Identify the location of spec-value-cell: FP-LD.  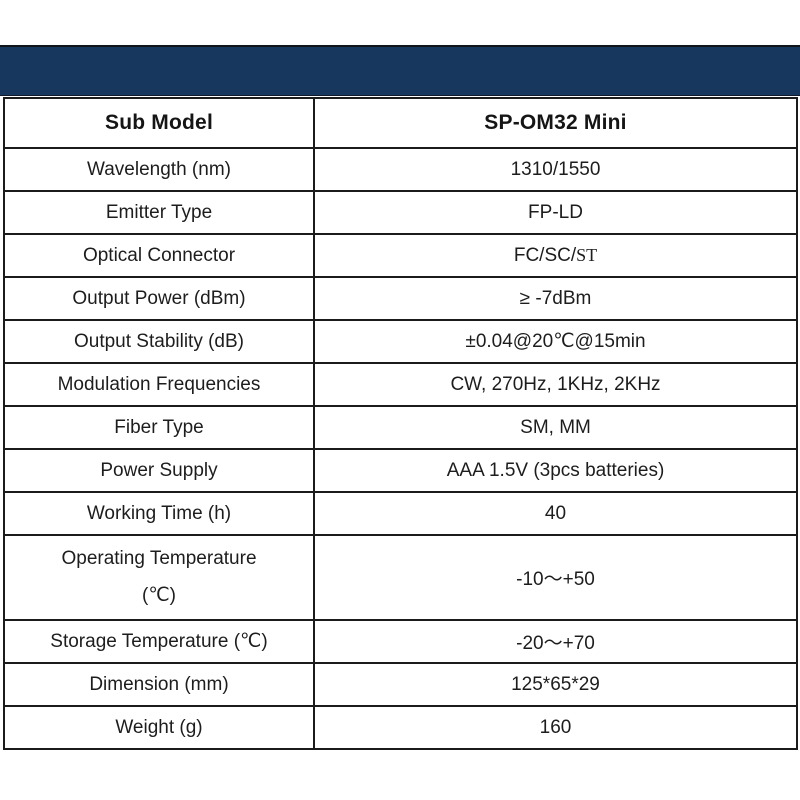
(555, 212).